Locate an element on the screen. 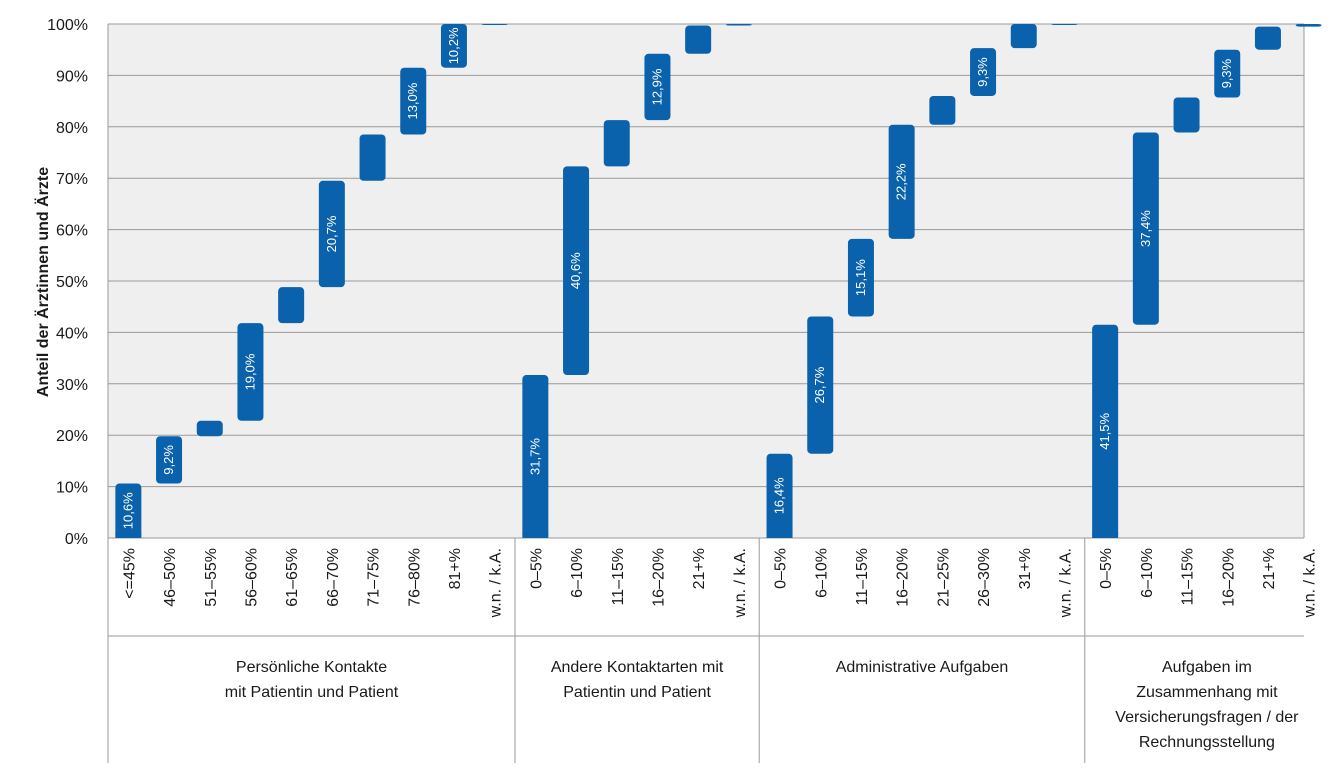 The image size is (1335, 768). y-axis-label: Anteil der Ärztinnen und Ärzte is located at coordinates (43, 282).